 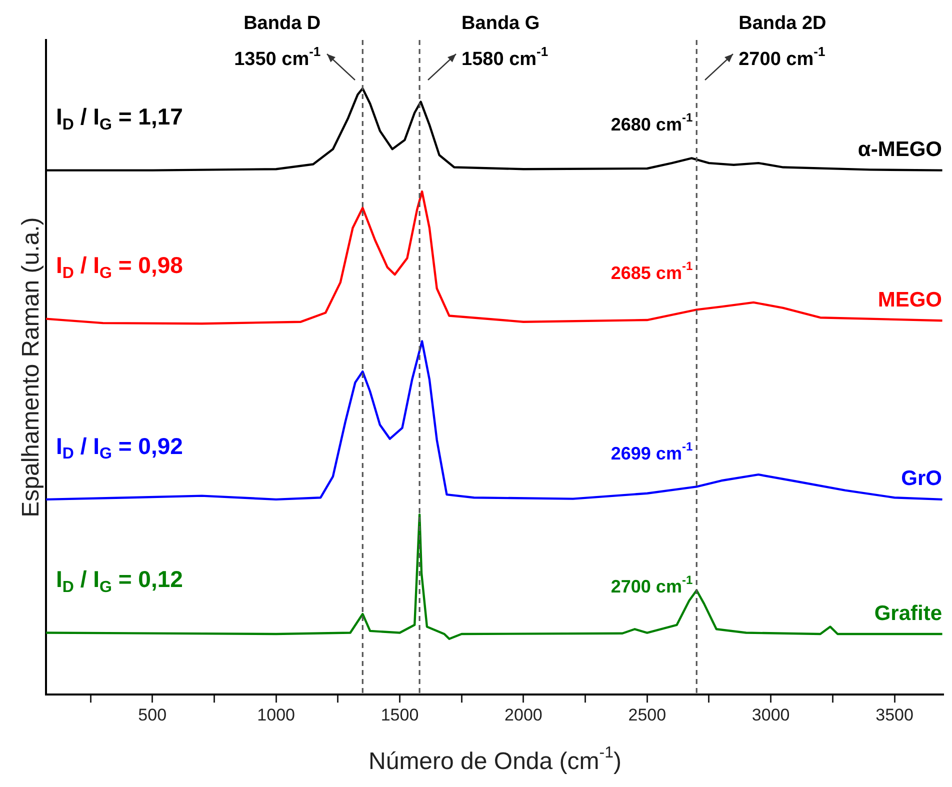 What do you see at coordinates (152, 714) in the screenshot?
I see `x-tick-label: 500` at bounding box center [152, 714].